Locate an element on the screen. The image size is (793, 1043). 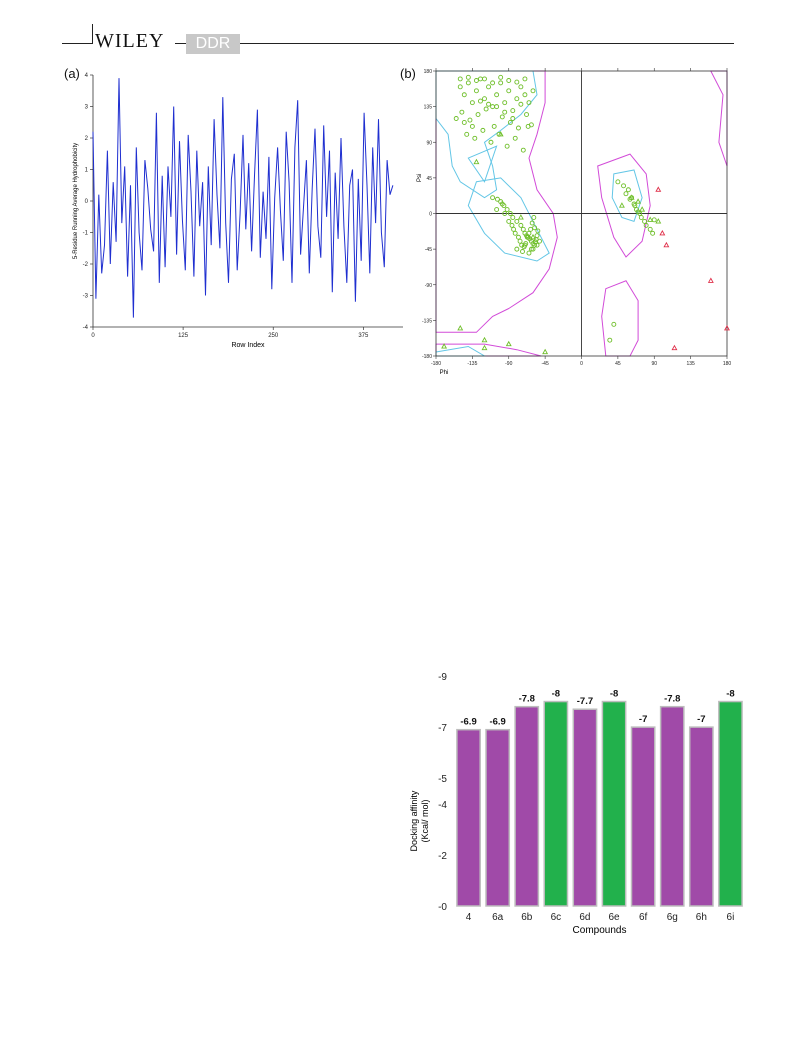
header-rule-left is located at coordinates (77, 43).